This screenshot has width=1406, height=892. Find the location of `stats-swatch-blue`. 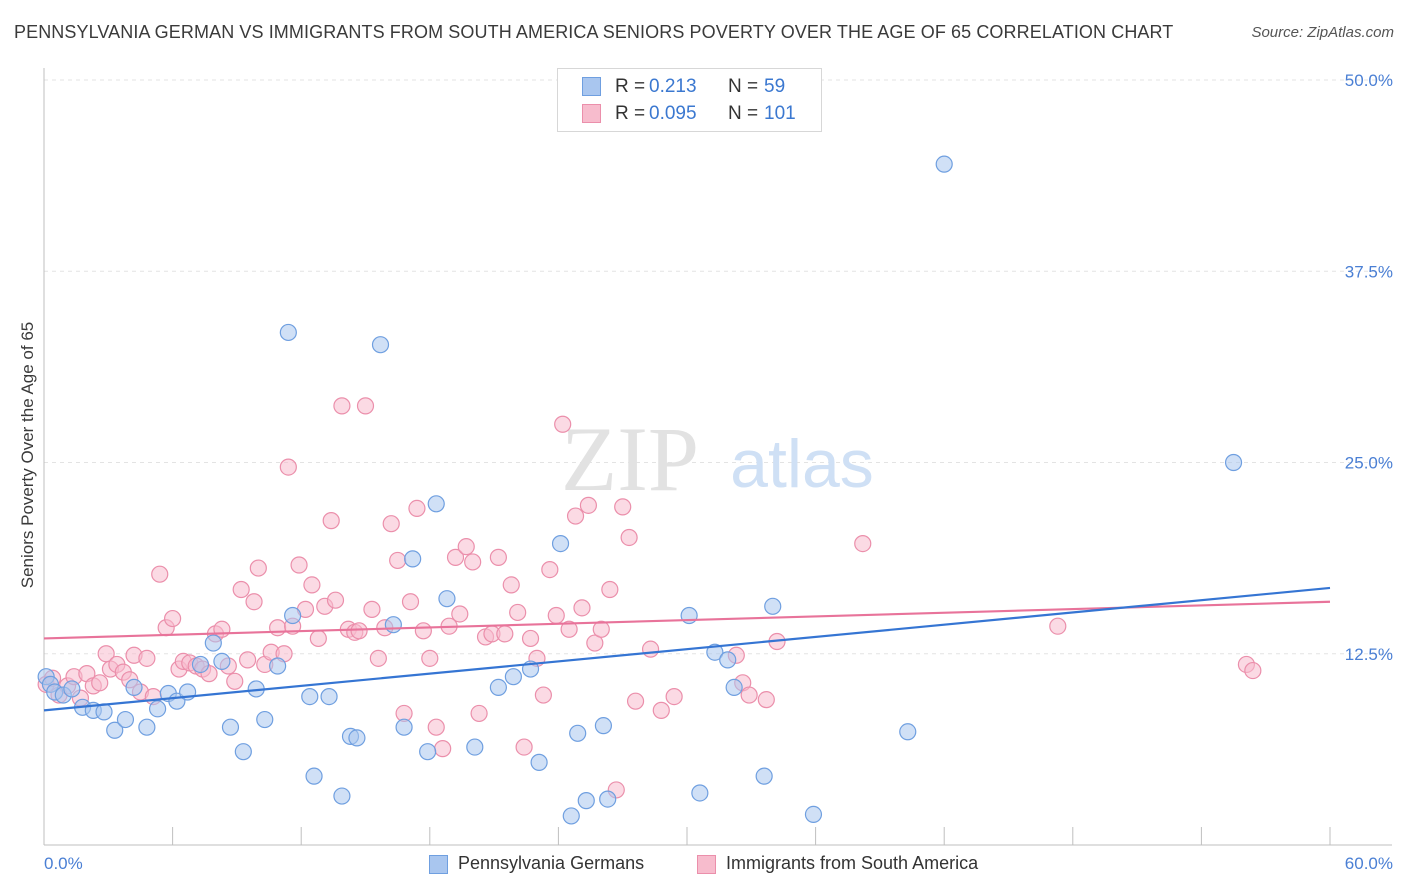

stats-swatch-blue is located at coordinates (591, 86).